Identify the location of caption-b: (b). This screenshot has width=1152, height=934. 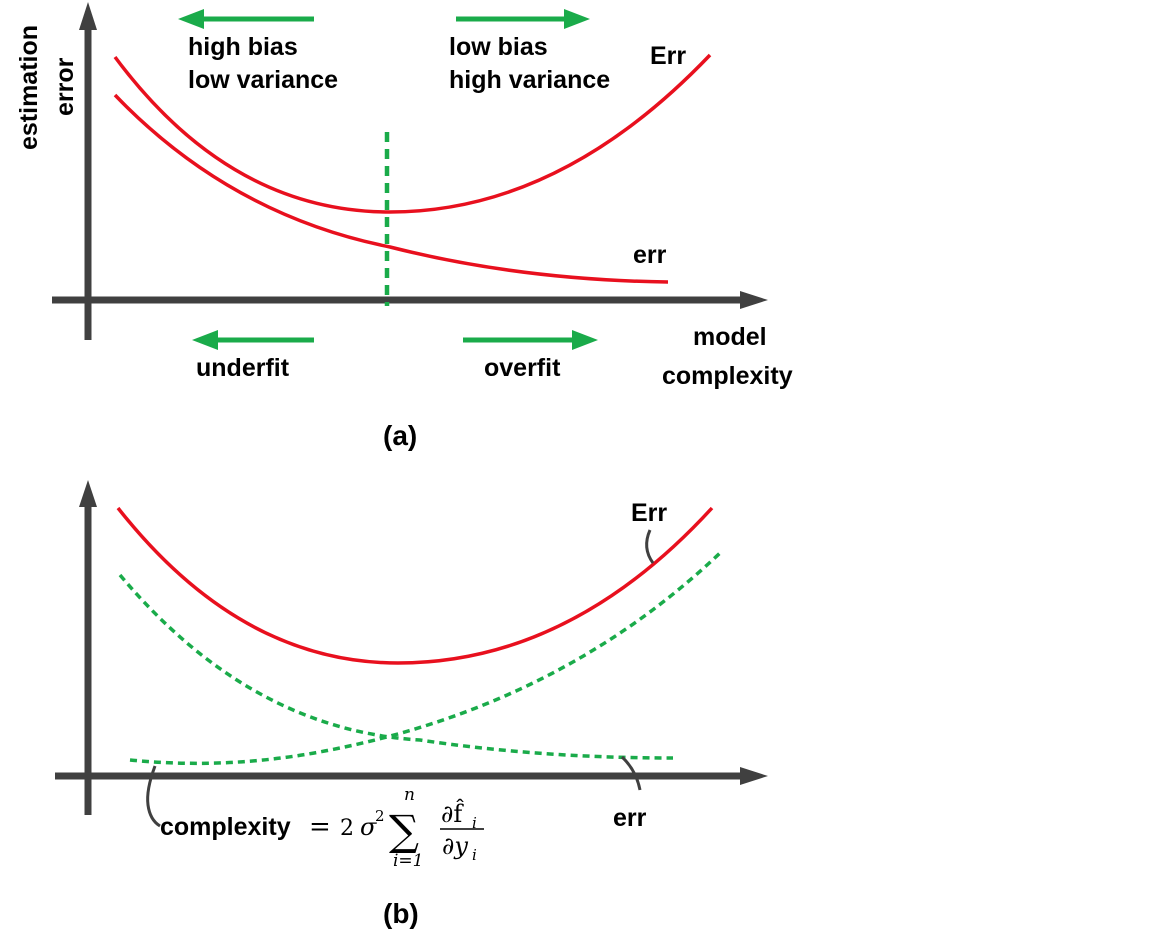
(401, 913).